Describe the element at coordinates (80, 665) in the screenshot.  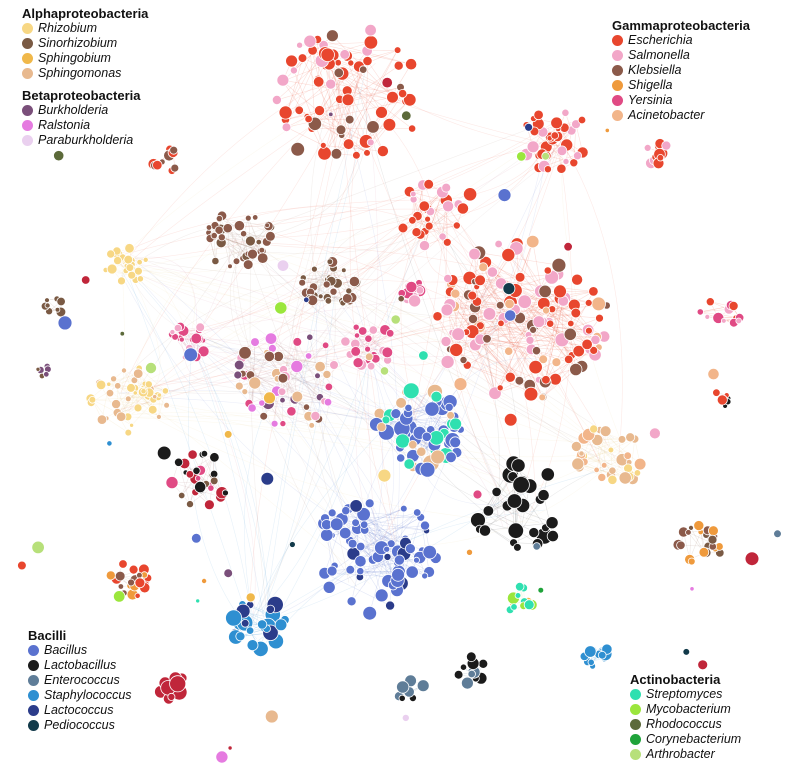
I see `legend-item-lactobacillus: Lactobacillus` at that location.